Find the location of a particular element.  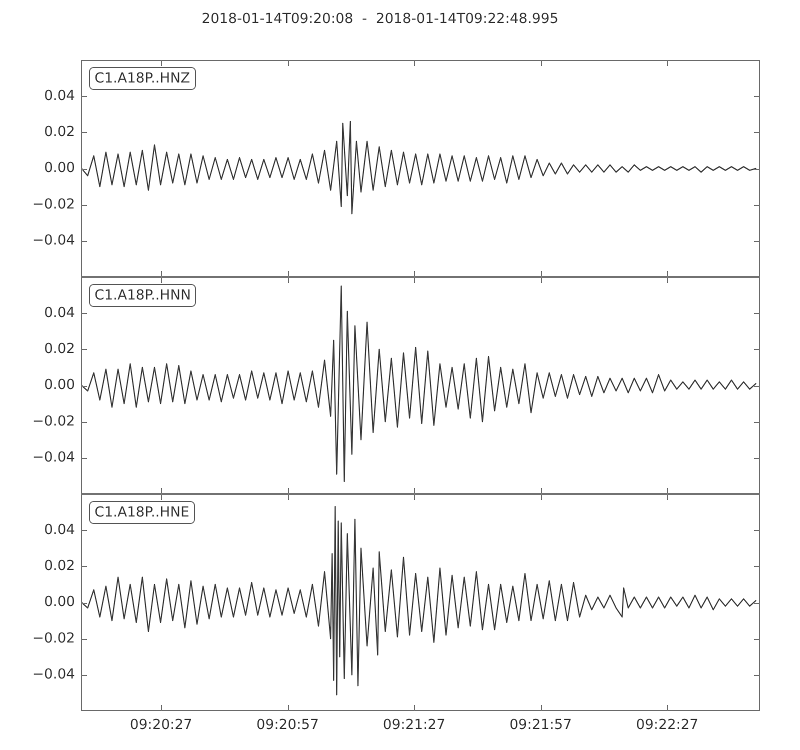

x-tick-label: 09:21:57 is located at coordinates (540, 724).